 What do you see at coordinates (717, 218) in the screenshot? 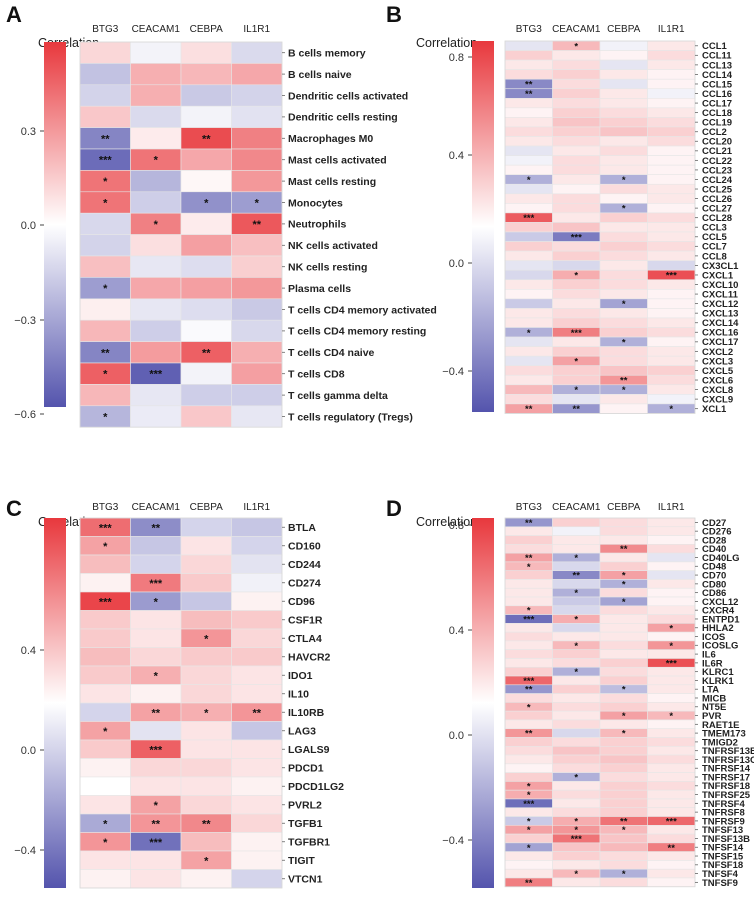
I see `row-label-ccl28: CCL28` at bounding box center [717, 218].